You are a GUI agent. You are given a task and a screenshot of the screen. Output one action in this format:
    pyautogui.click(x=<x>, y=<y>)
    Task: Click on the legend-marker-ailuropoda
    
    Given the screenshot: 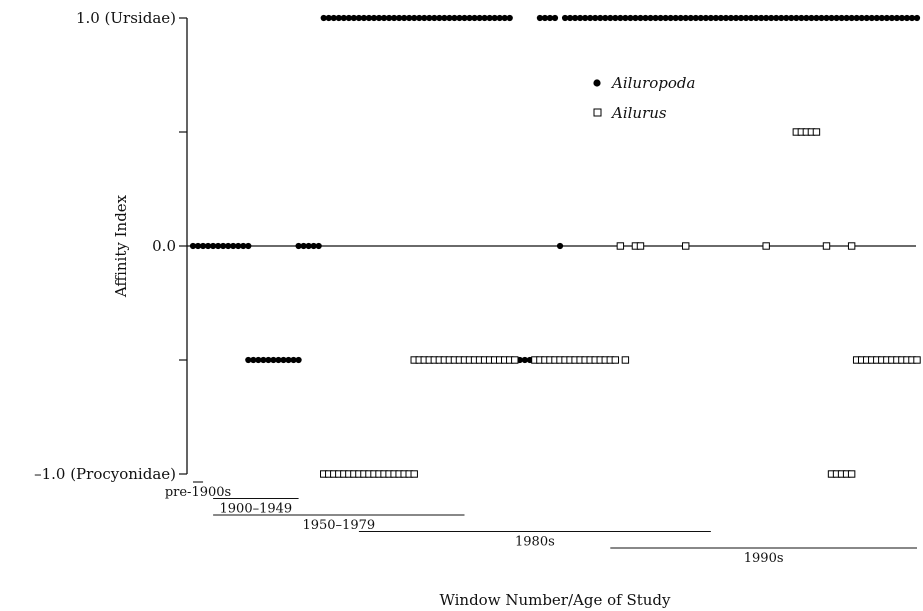 What is the action you would take?
    pyautogui.click(x=597, y=83)
    